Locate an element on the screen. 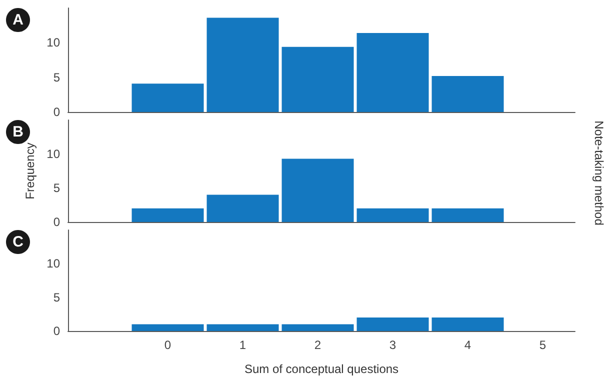  x-tick-label: 3 is located at coordinates (392, 345).